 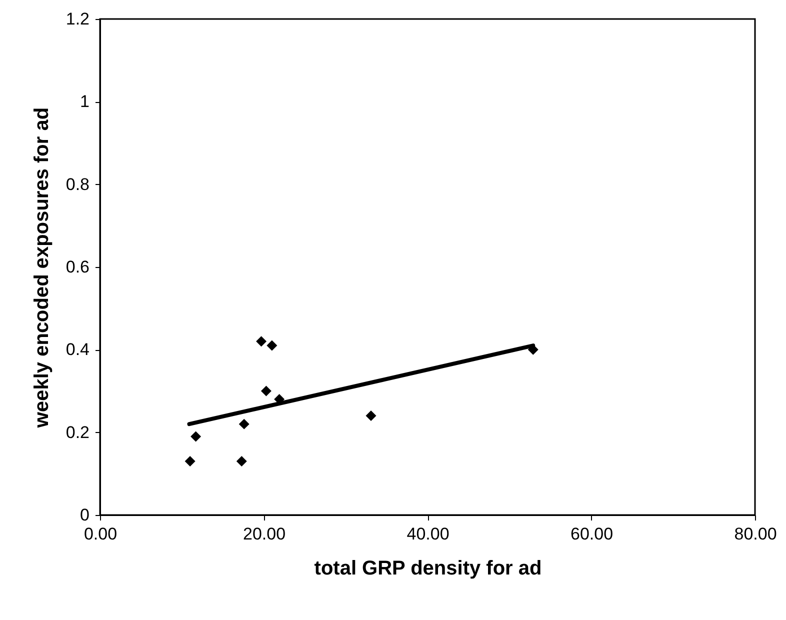 I want to click on x-axis-title: total GRP density for ad, so click(x=428, y=569).